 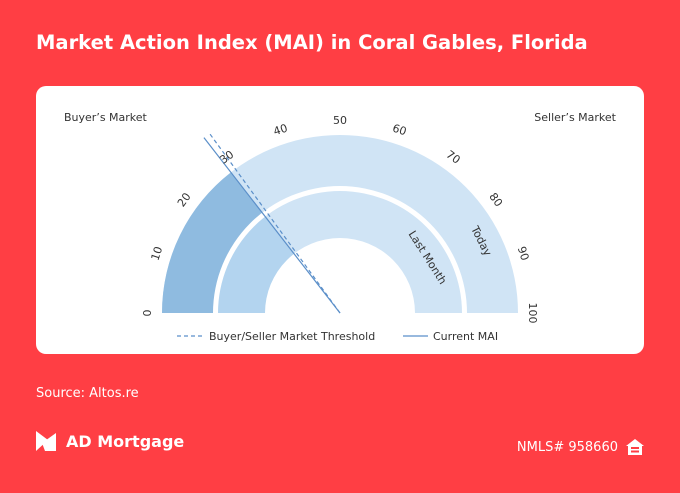 I want to click on sellers-market-label: Seller’s Market, so click(x=575, y=117).